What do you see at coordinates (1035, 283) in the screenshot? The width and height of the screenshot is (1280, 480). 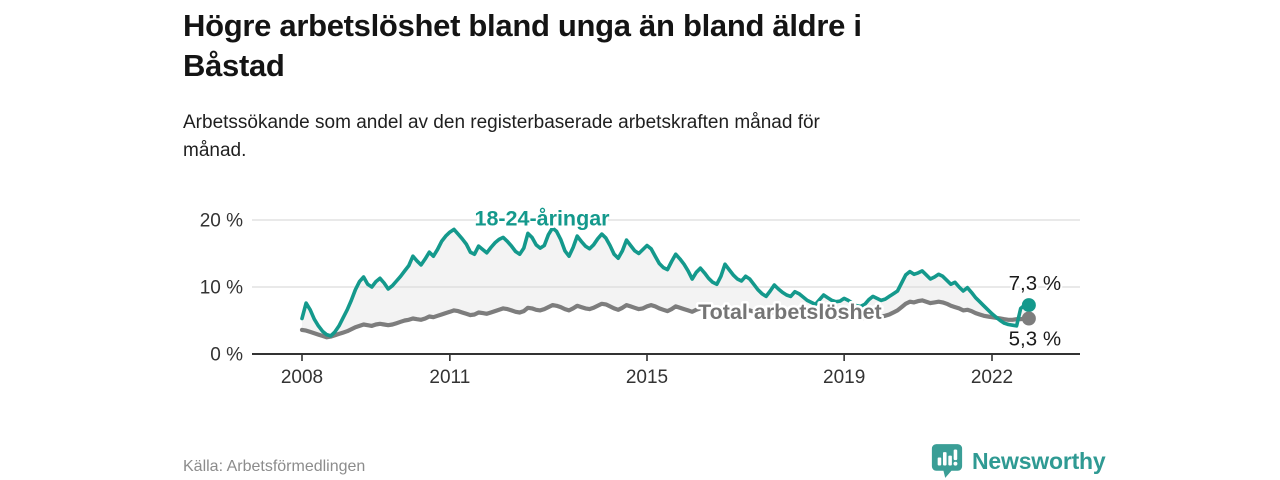 I see `end-value-label-youth: 7,3 %` at bounding box center [1035, 283].